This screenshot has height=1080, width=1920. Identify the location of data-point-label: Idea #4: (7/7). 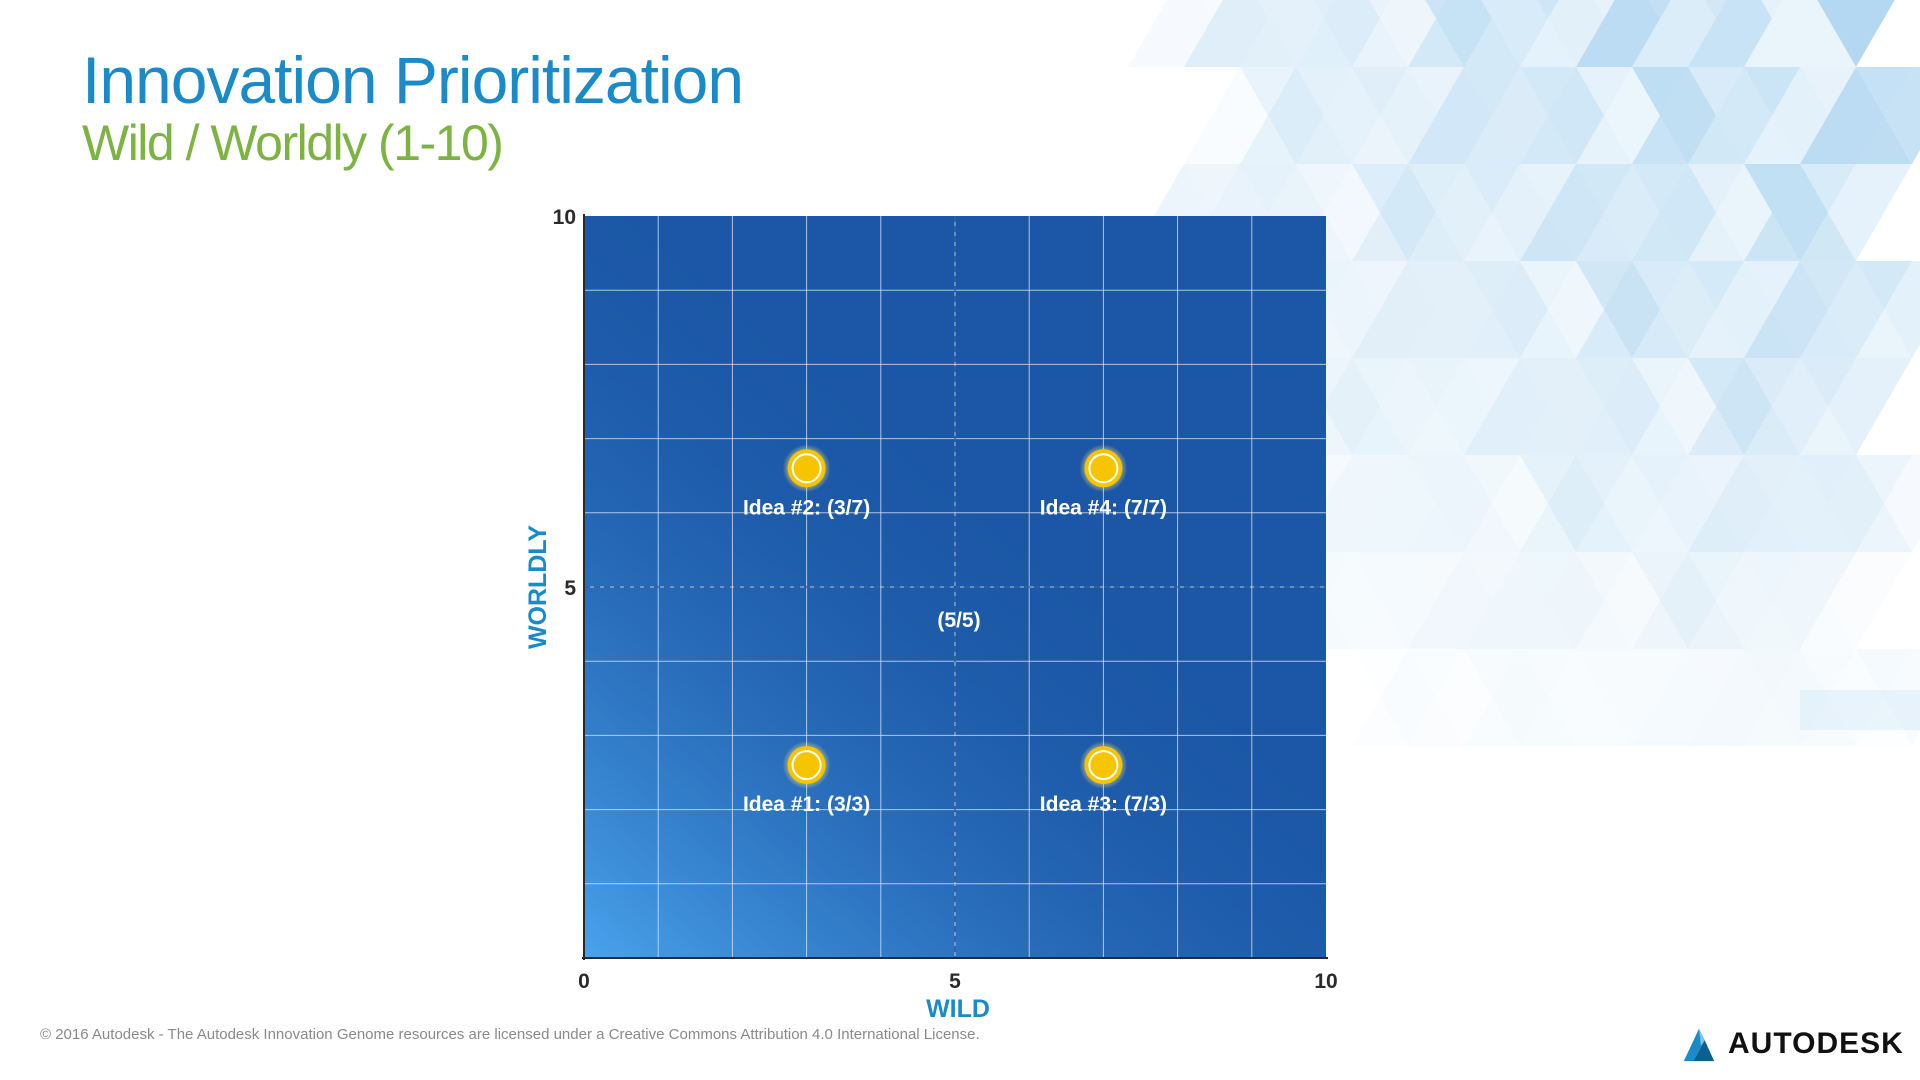
(1103, 507).